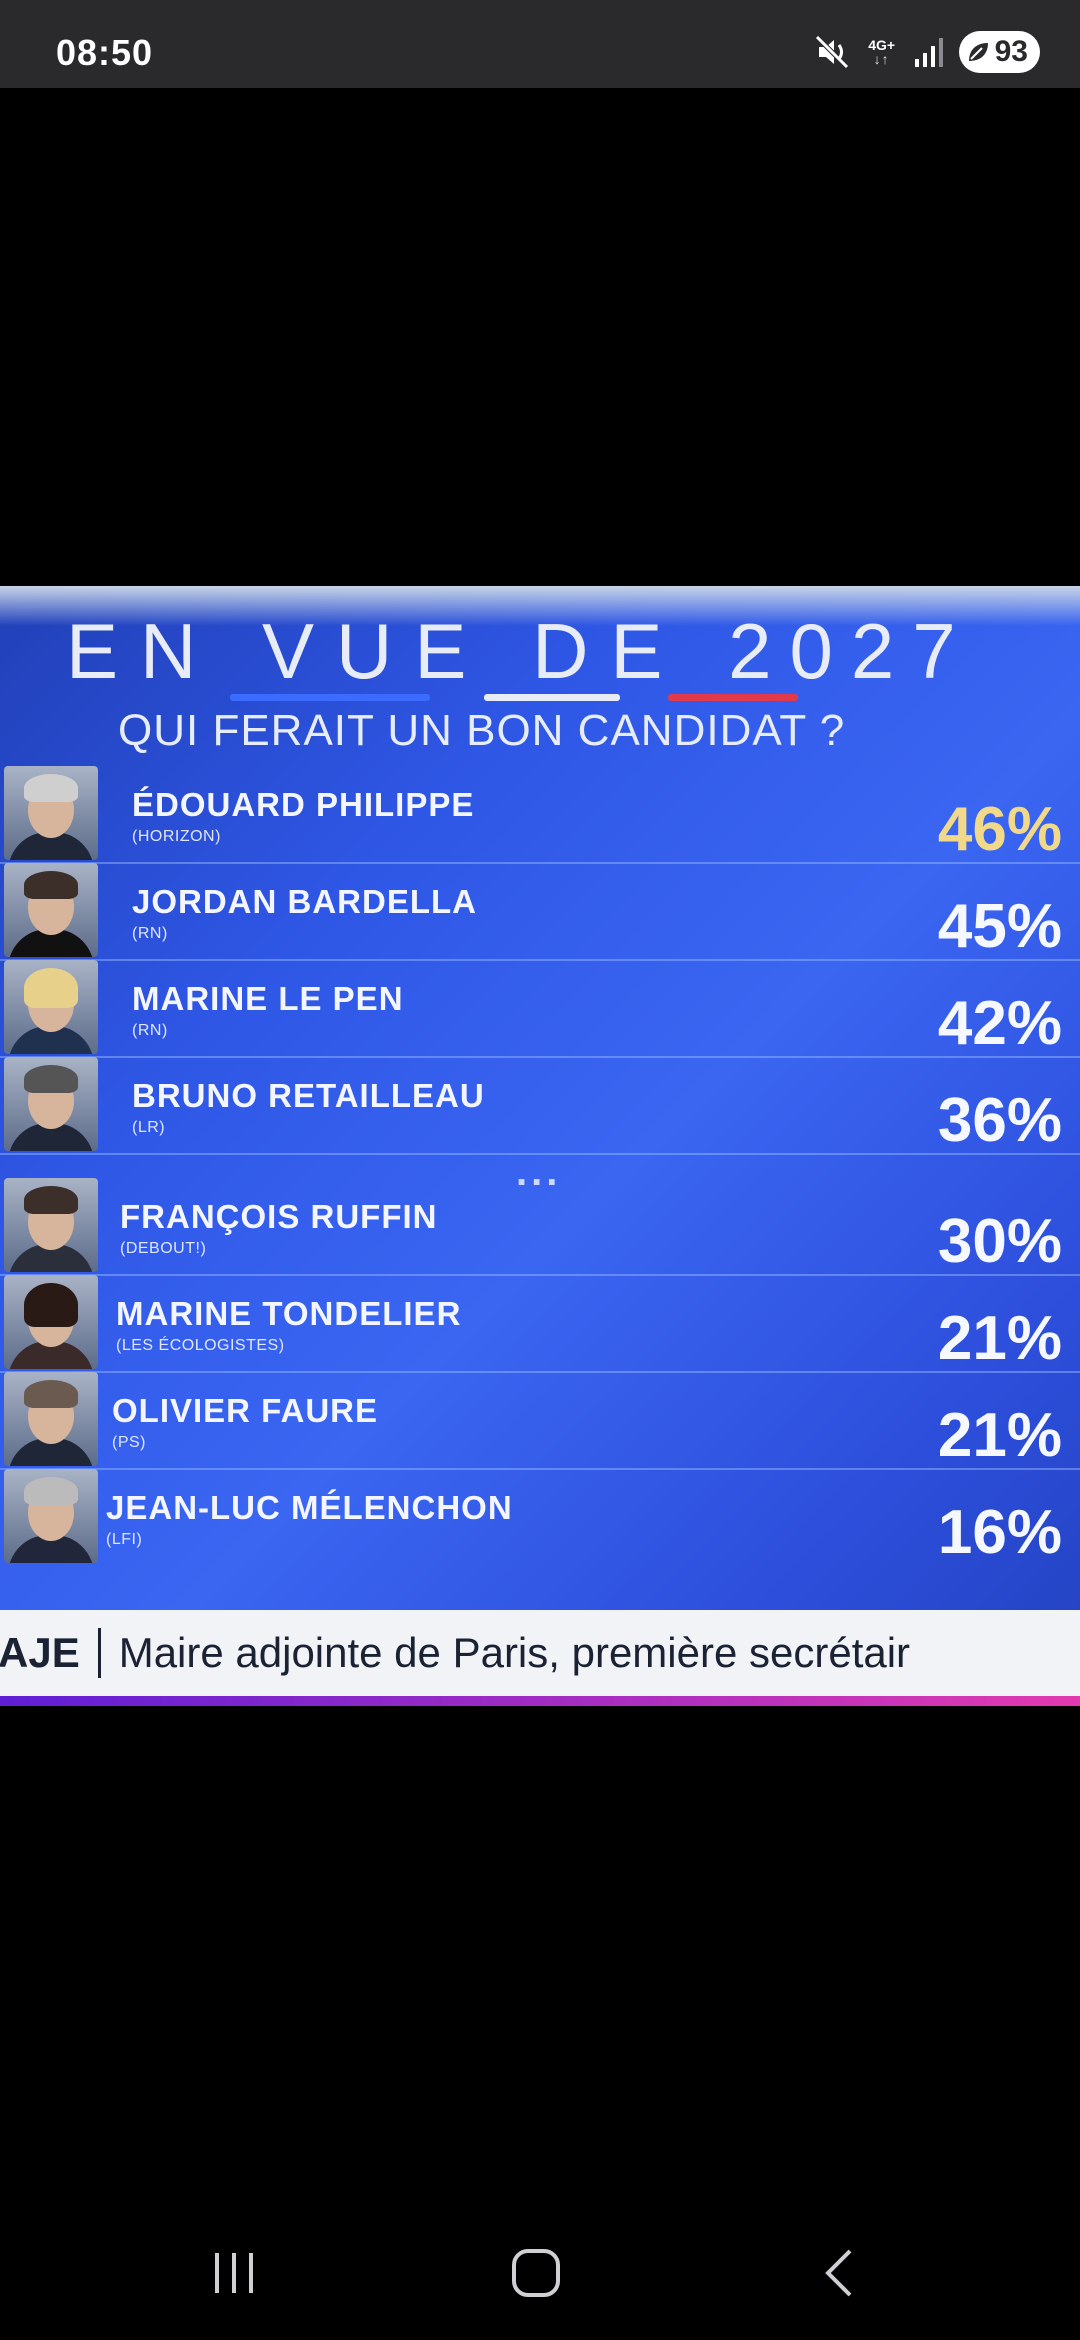 Image resolution: width=1080 pixels, height=2340 pixels. Describe the element at coordinates (929, 52) in the screenshot. I see `signal-icon` at that location.